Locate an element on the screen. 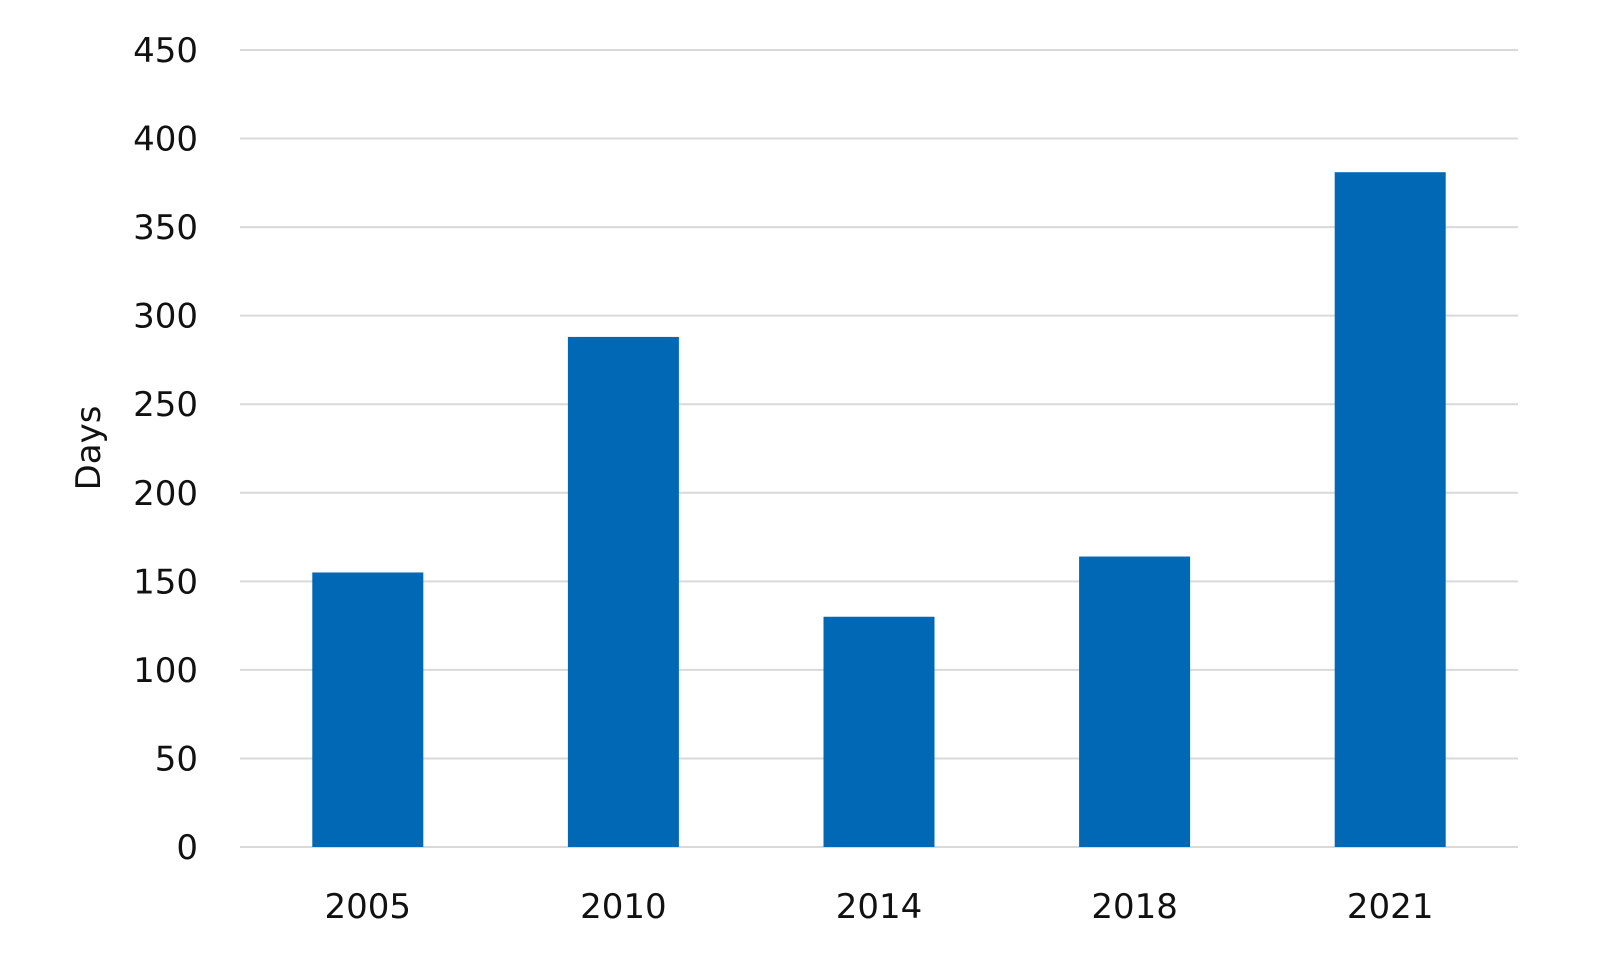 Image resolution: width=1600 pixels, height=980 pixels. y-tick-label: 0 is located at coordinates (187, 848).